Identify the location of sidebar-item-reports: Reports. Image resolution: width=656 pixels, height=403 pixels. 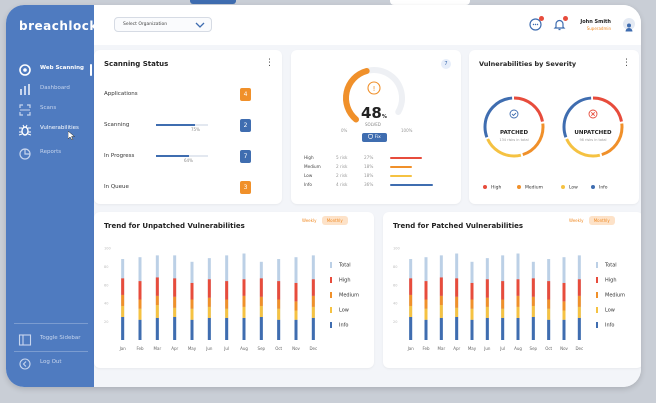
(50, 154).